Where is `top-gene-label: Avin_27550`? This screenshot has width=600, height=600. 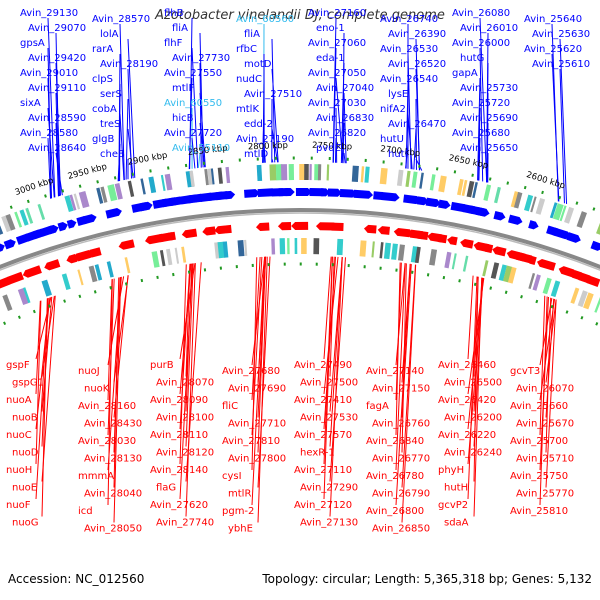 top-gene-label: Avin_27550 is located at coordinates (193, 73).